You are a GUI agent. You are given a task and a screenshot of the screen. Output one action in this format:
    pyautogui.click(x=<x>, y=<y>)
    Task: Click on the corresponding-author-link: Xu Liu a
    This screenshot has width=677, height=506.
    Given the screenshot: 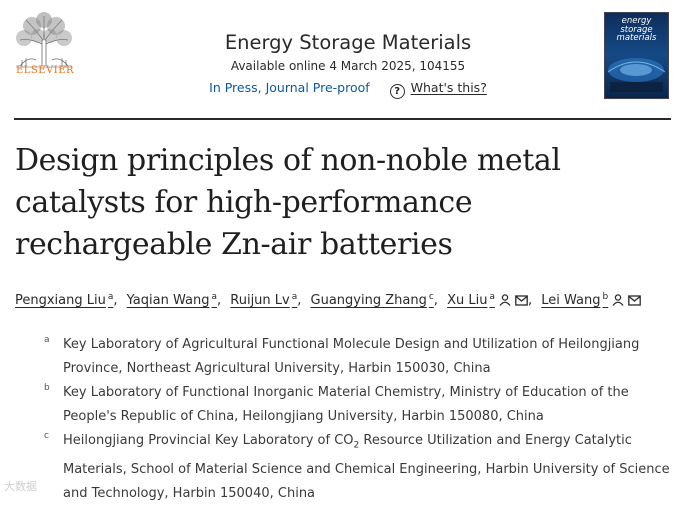 What is the action you would take?
    pyautogui.click(x=487, y=300)
    